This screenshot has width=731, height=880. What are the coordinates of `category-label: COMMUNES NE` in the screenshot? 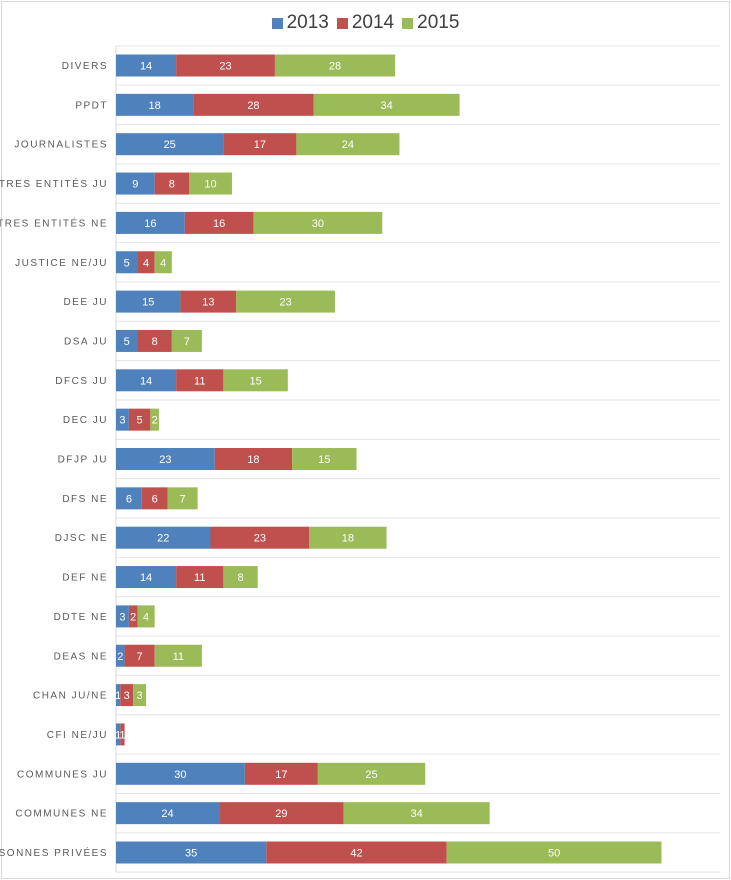 It's located at (61, 814).